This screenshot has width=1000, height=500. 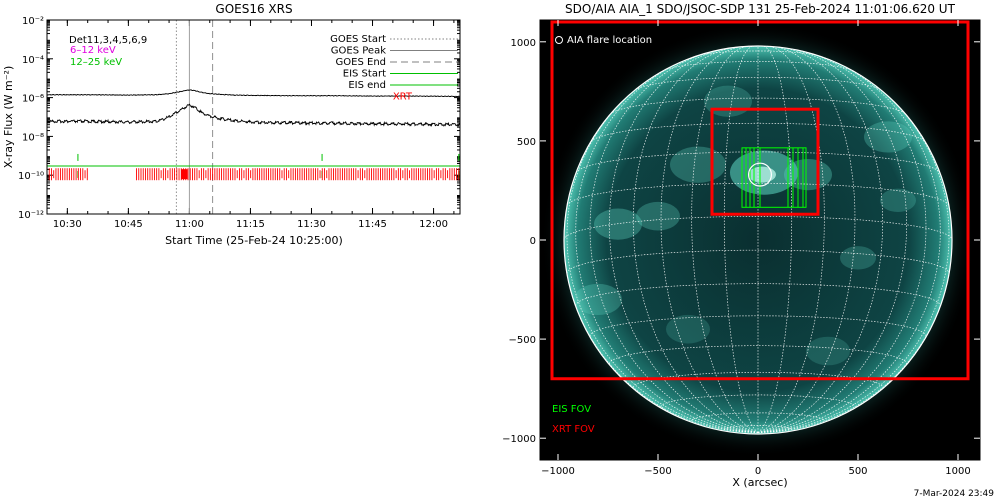 What do you see at coordinates (571, 409) in the screenshot?
I see `eis-fov-label: EIS FOV` at bounding box center [571, 409].